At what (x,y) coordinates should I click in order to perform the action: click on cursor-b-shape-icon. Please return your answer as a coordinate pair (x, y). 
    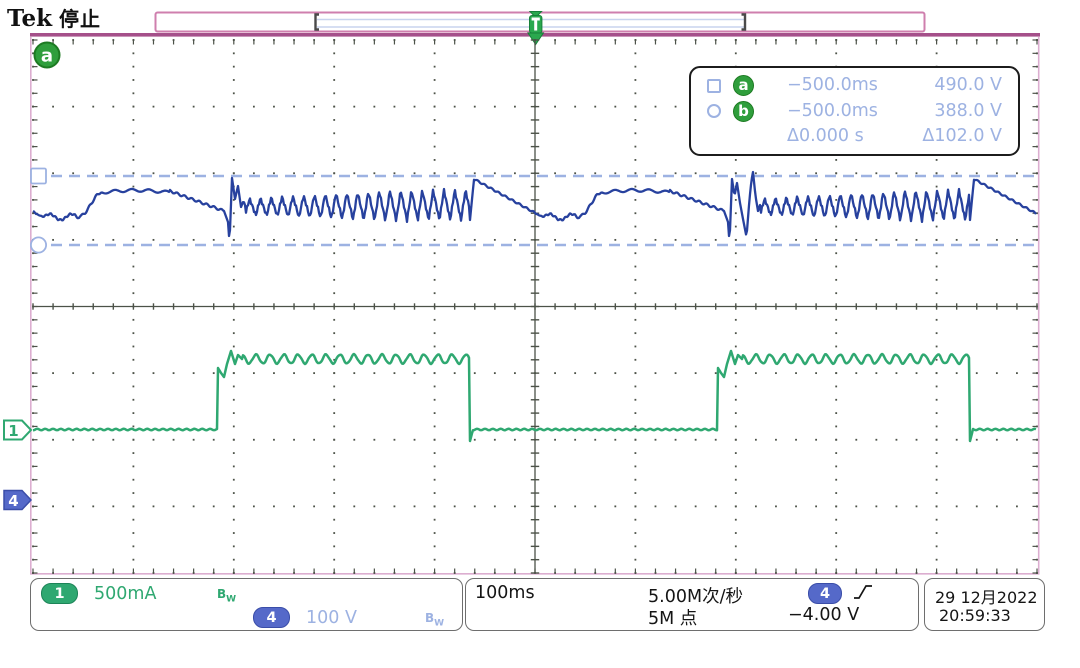
    Looking at the image, I should click on (714, 111).